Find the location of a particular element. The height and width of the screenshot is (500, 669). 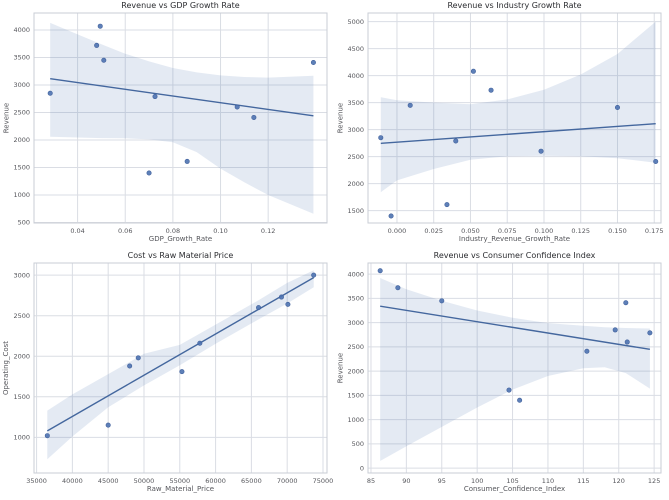

x-tick-label: 0.06 is located at coordinates (125, 231).